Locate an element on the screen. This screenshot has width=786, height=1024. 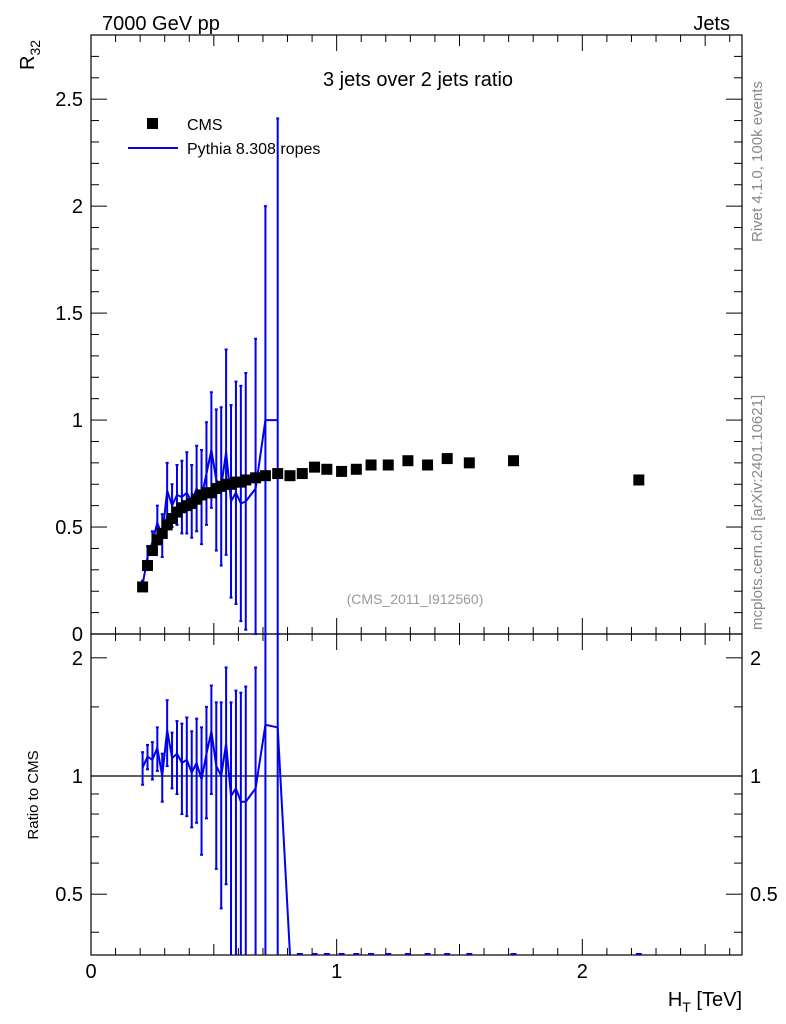
x-axis-label: HT [TeV] is located at coordinates (705, 1002).